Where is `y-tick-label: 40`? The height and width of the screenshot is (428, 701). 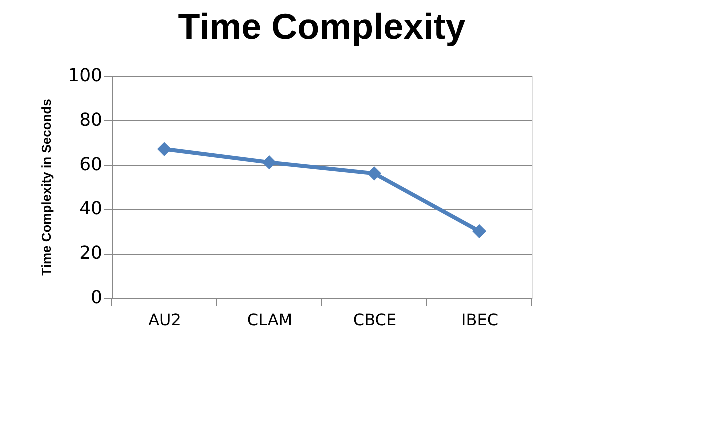 y-tick-label: 40 is located at coordinates (91, 209).